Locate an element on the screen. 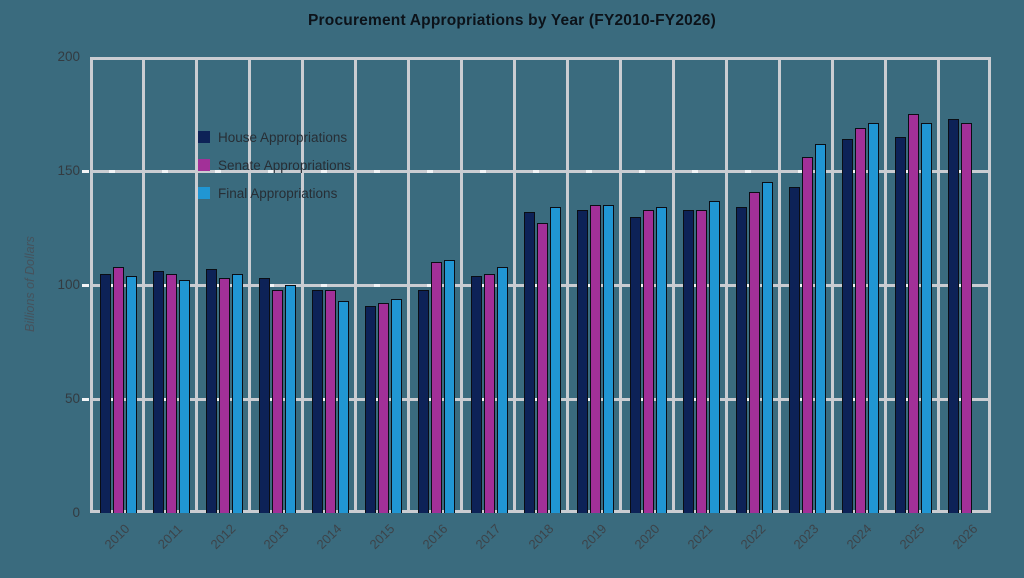 The image size is (1024, 578). bar-2025-senate is located at coordinates (913, 313).